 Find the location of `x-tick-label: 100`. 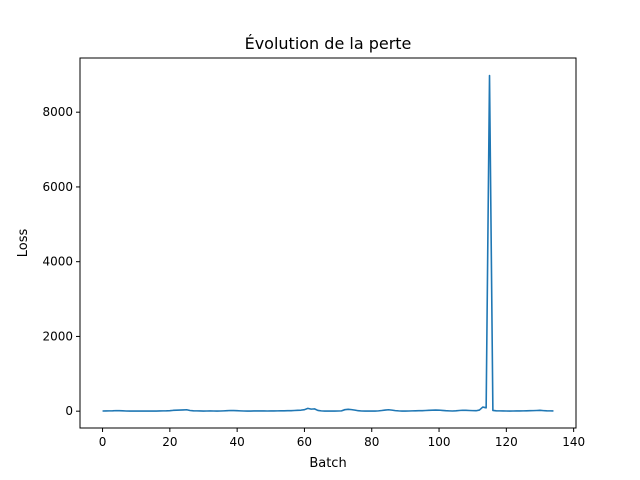

x-tick-label: 100 is located at coordinates (439, 442).